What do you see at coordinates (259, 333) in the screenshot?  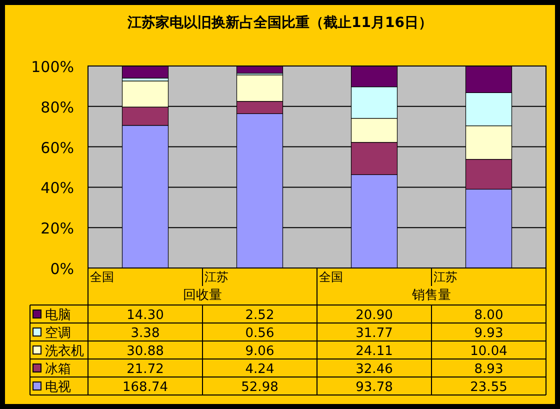 I see `text: 0.56` at bounding box center [259, 333].